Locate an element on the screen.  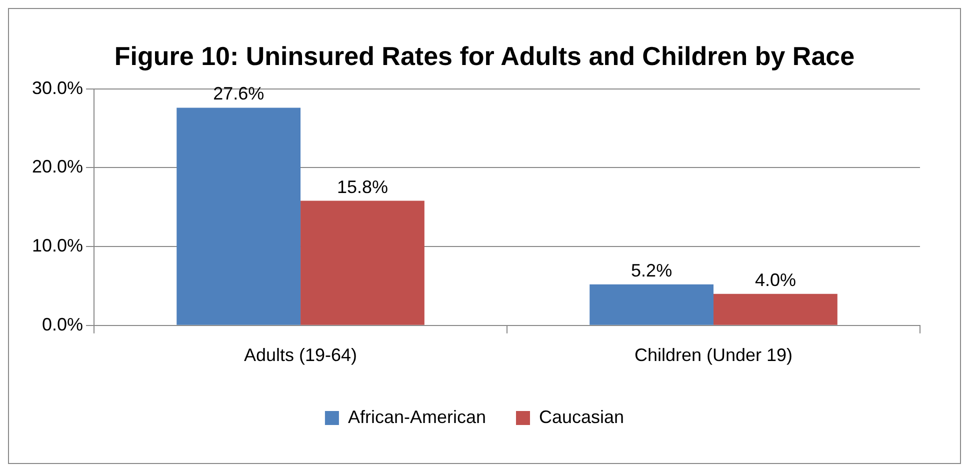
legend-label: Caucasian is located at coordinates (581, 416).